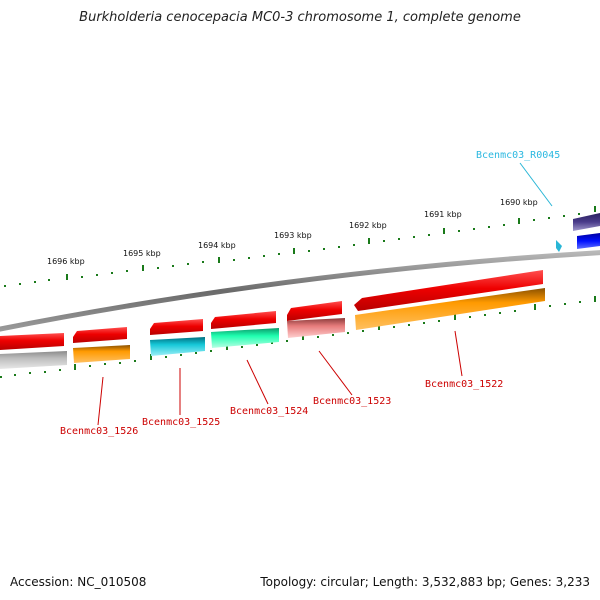 This screenshot has width=600, height=600. Describe the element at coordinates (99, 431) in the screenshot. I see `gene-label-1526: Bcenmc03_1526` at that location.